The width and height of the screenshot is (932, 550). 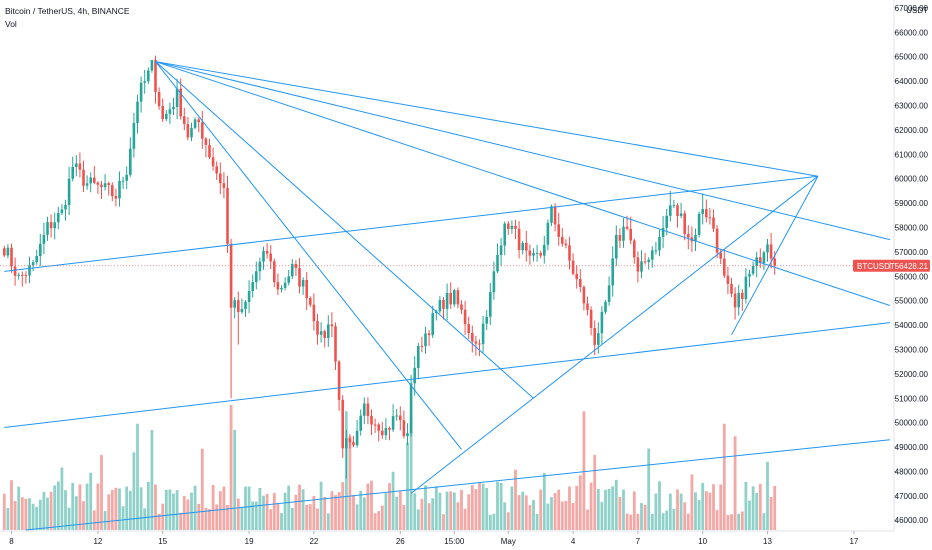 What do you see at coordinates (891, 265) in the screenshot?
I see `last-price-badge: BTCUSDT 56428.21` at bounding box center [891, 265].